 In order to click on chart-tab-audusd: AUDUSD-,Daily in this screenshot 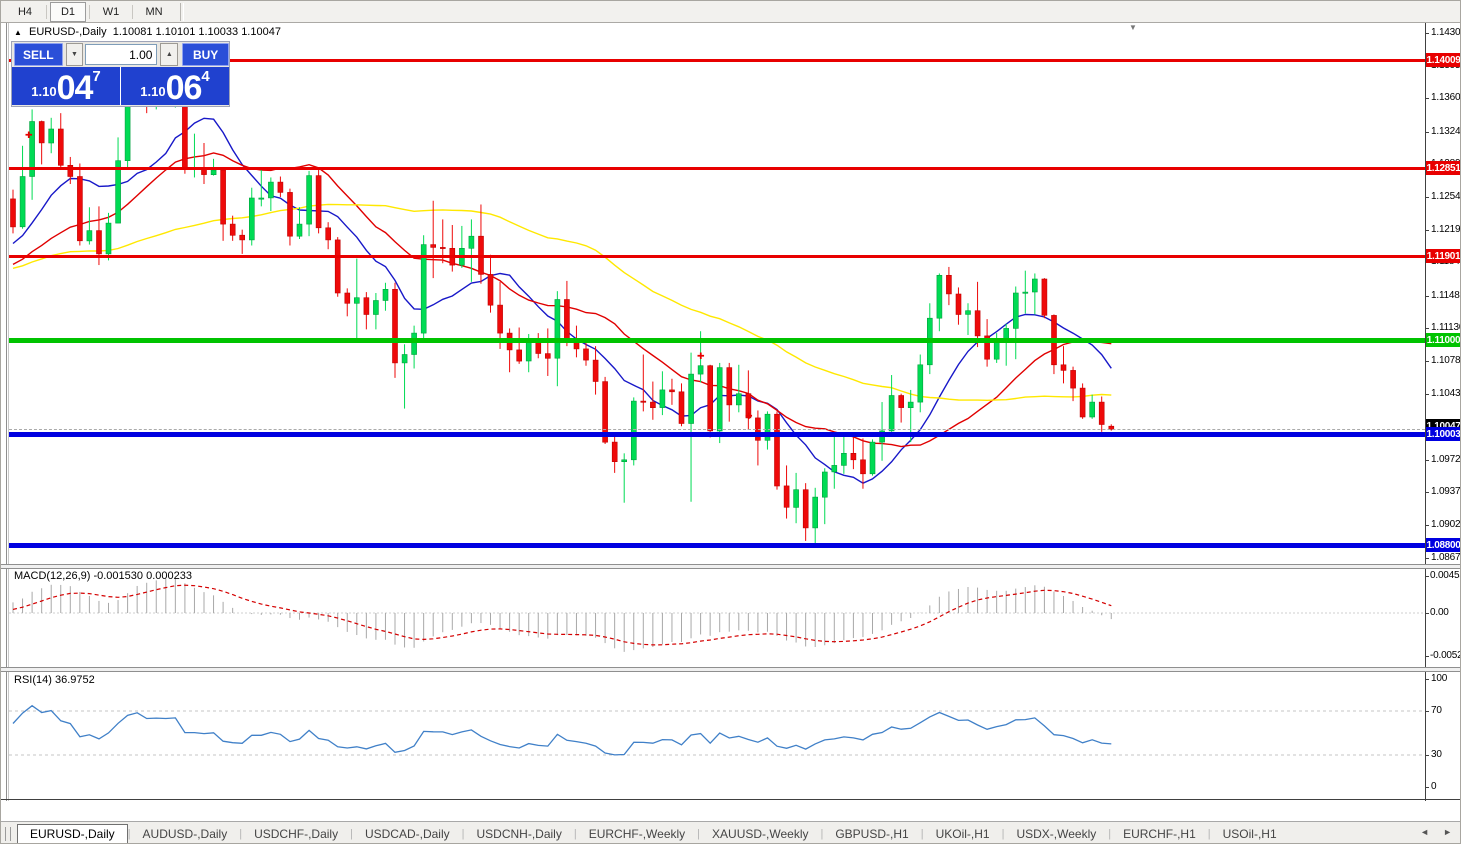, I will do `click(185, 833)`.